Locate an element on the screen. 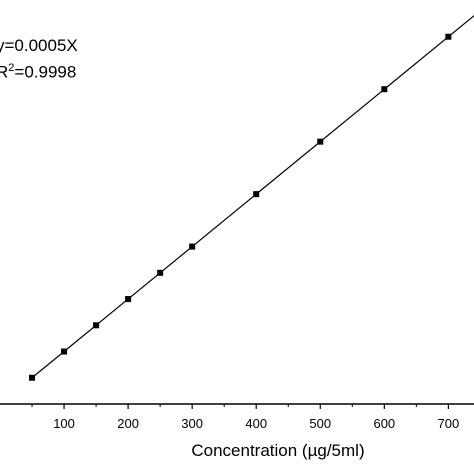  x-tick-label-400: 400 is located at coordinates (256, 423).